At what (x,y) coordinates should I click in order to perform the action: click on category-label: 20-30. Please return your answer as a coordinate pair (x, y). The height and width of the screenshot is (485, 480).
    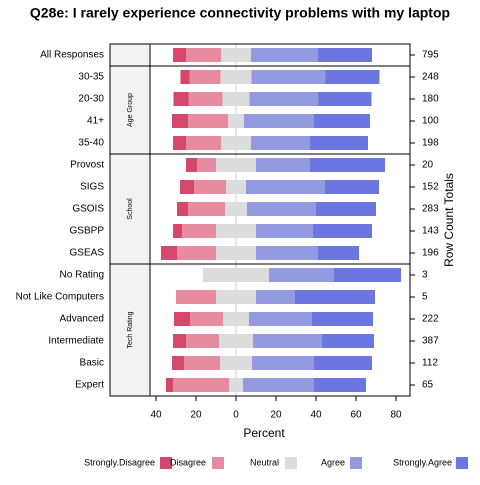
    Looking at the image, I should click on (91, 99).